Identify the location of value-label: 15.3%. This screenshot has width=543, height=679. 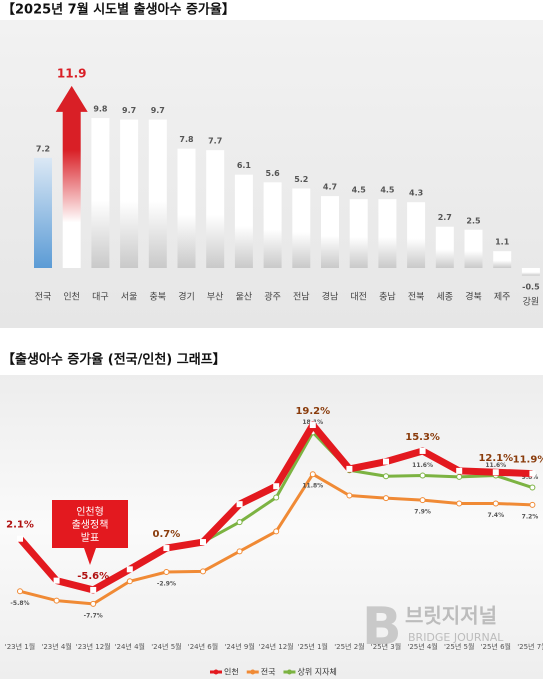
(422, 437).